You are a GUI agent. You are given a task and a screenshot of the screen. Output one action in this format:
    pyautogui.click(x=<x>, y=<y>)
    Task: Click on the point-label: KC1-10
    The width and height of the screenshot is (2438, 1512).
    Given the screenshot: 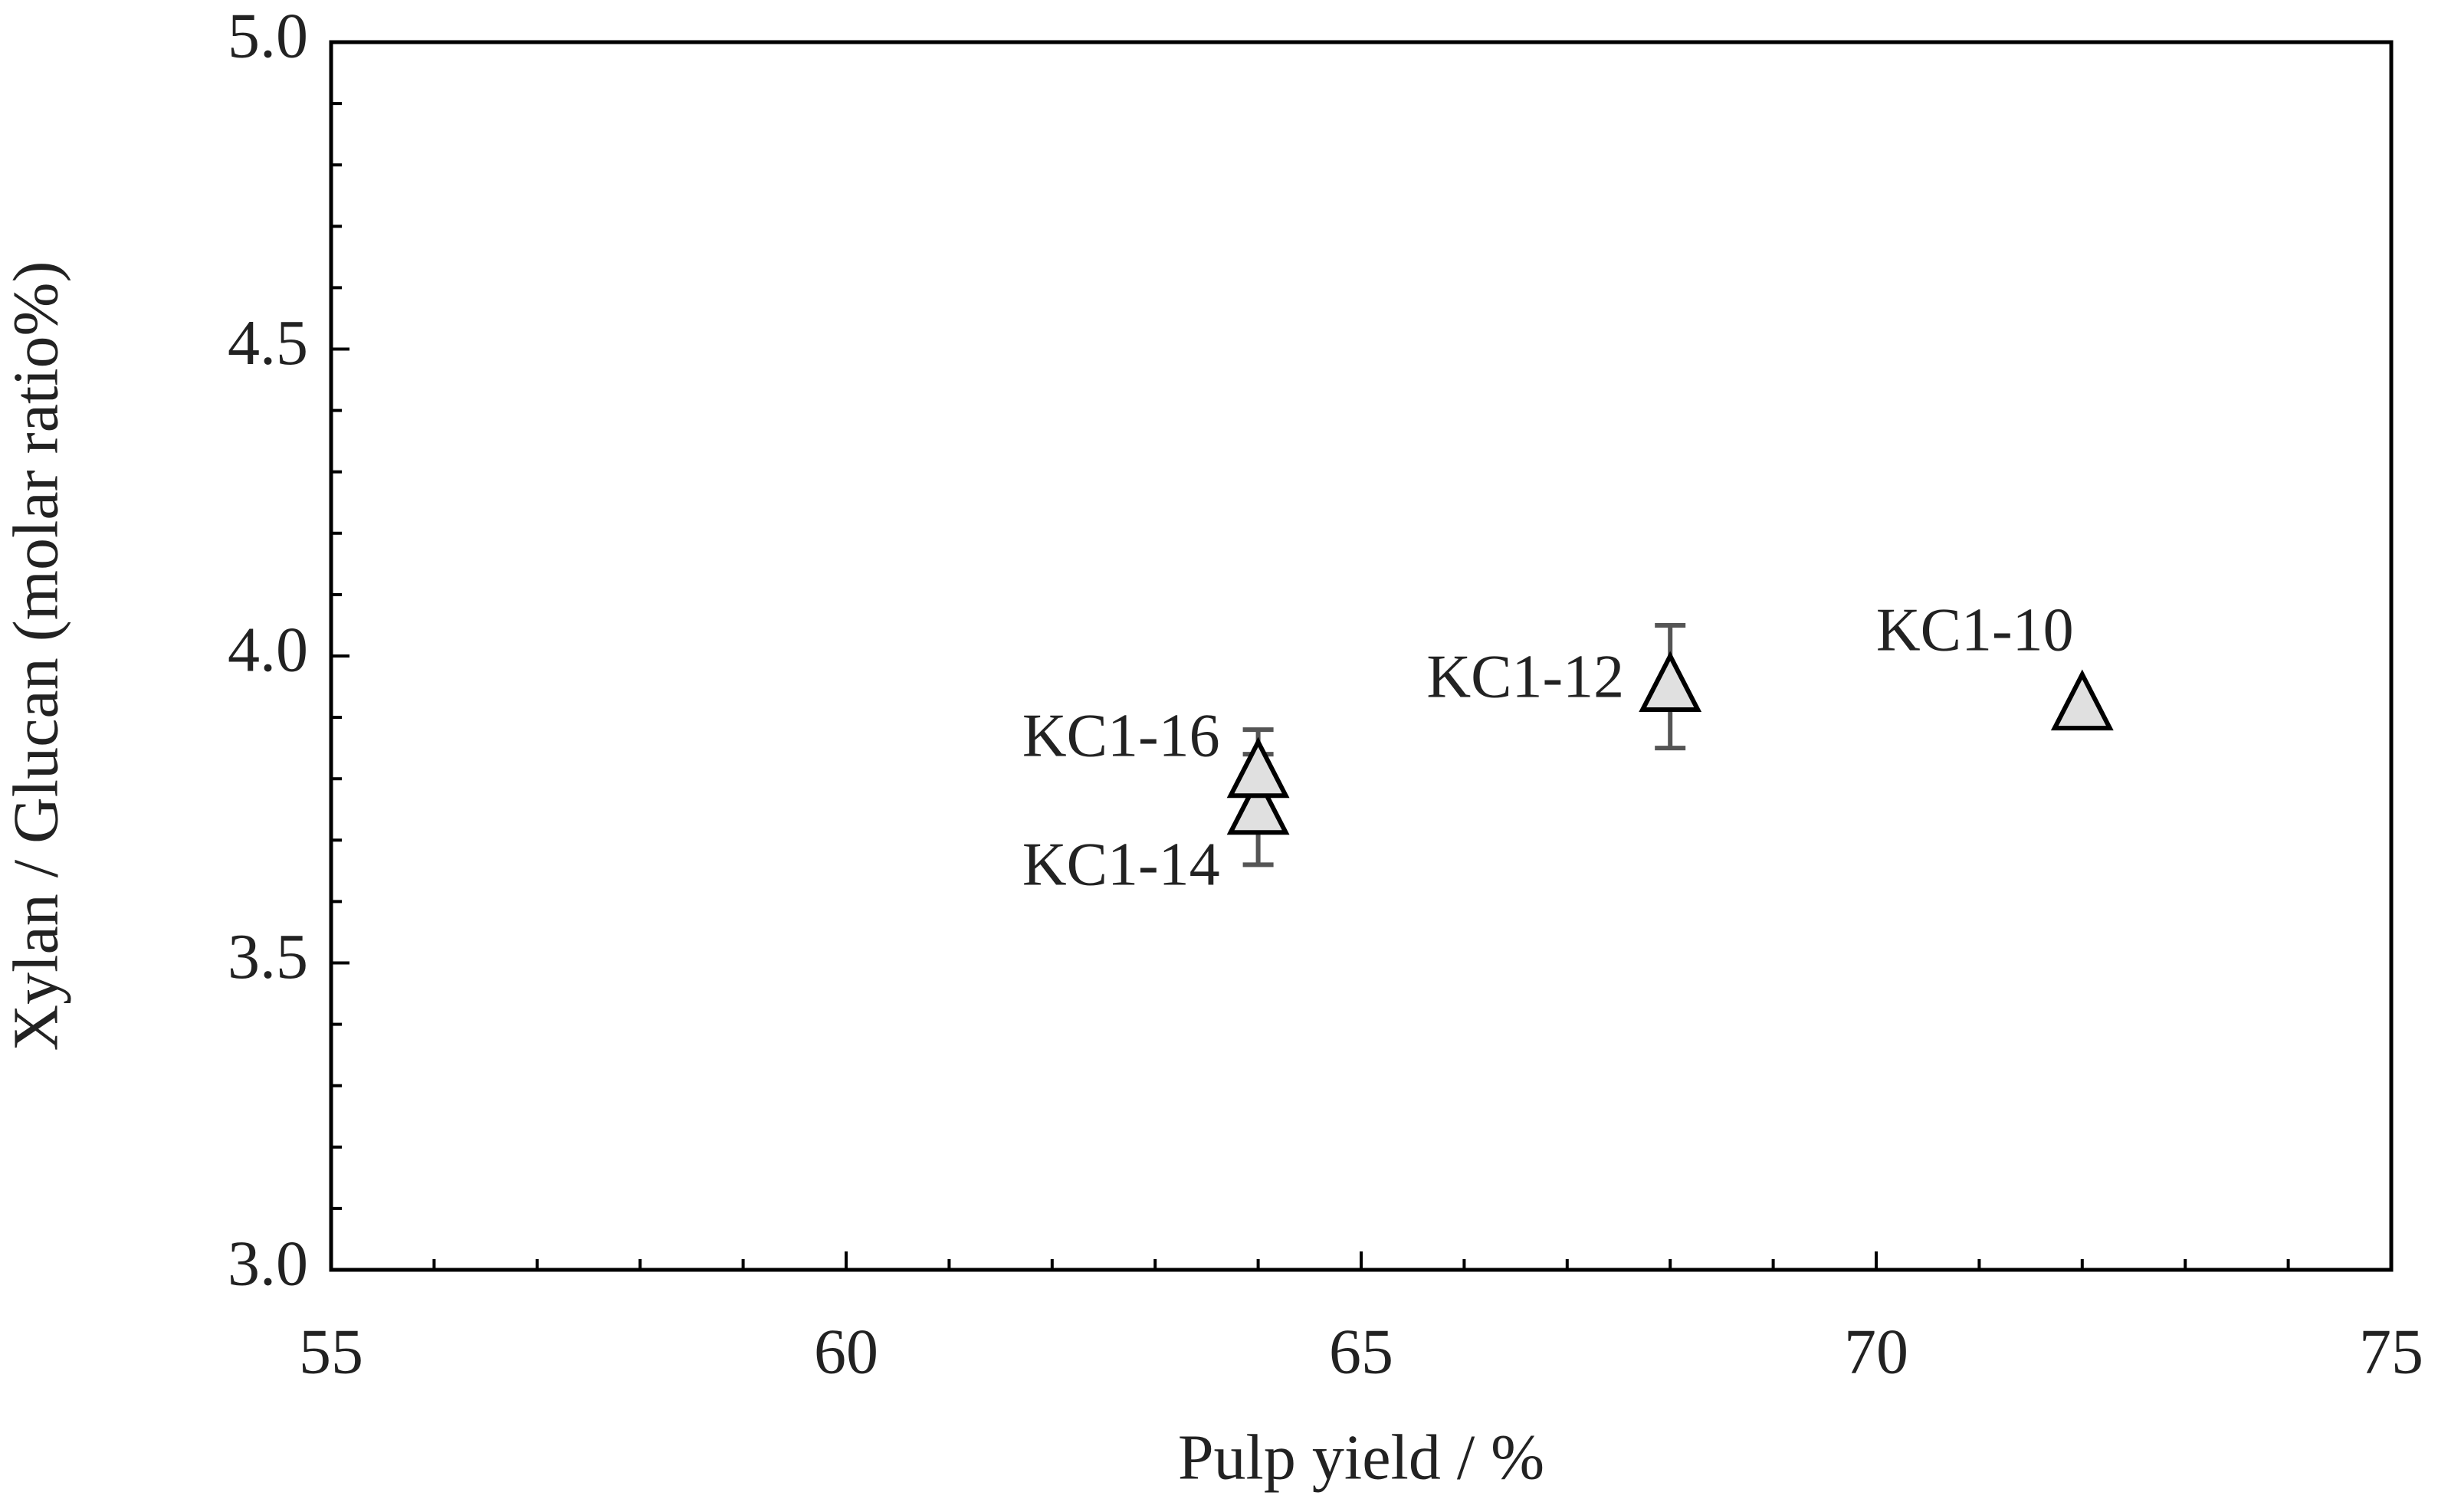 What is the action you would take?
    pyautogui.click(x=1975, y=630)
    